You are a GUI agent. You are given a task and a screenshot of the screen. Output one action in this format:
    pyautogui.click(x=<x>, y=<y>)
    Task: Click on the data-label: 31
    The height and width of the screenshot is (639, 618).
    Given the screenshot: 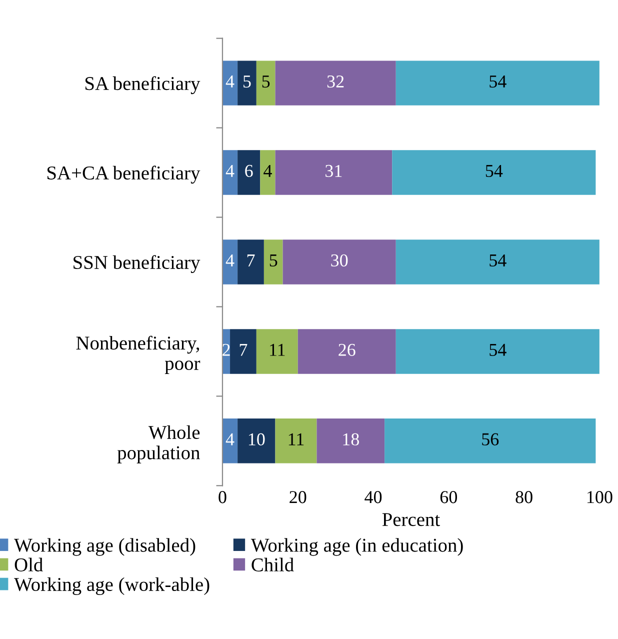 What is the action you would take?
    pyautogui.click(x=334, y=171)
    